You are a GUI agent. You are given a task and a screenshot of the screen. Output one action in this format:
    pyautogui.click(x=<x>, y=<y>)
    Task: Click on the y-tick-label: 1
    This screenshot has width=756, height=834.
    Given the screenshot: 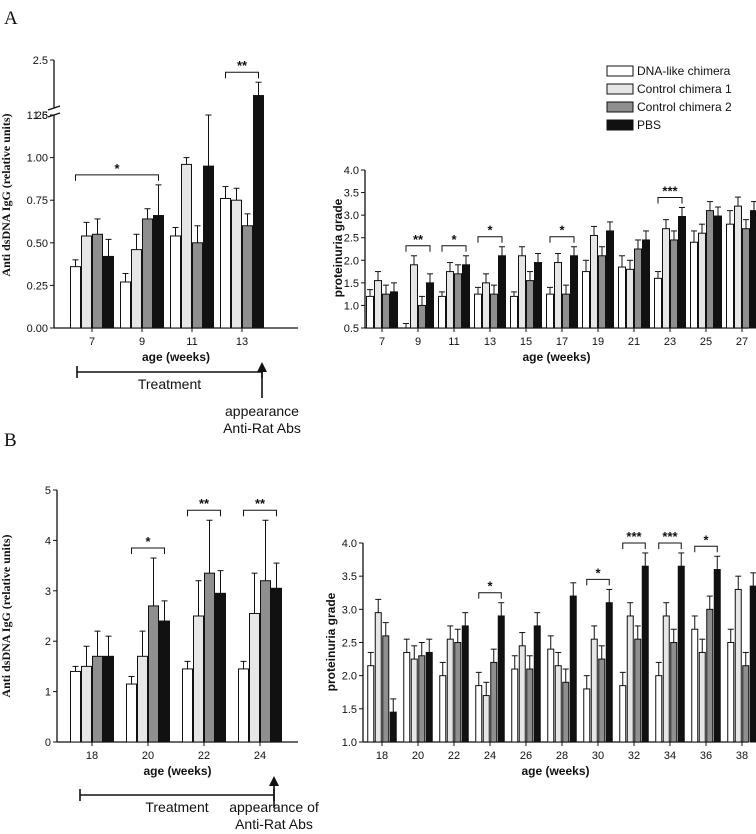 What is the action you would take?
    pyautogui.click(x=48, y=693)
    